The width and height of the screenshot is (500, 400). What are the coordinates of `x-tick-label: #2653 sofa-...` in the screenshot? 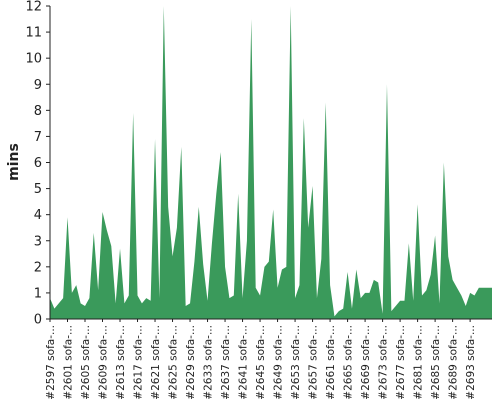 It's located at (296, 362).